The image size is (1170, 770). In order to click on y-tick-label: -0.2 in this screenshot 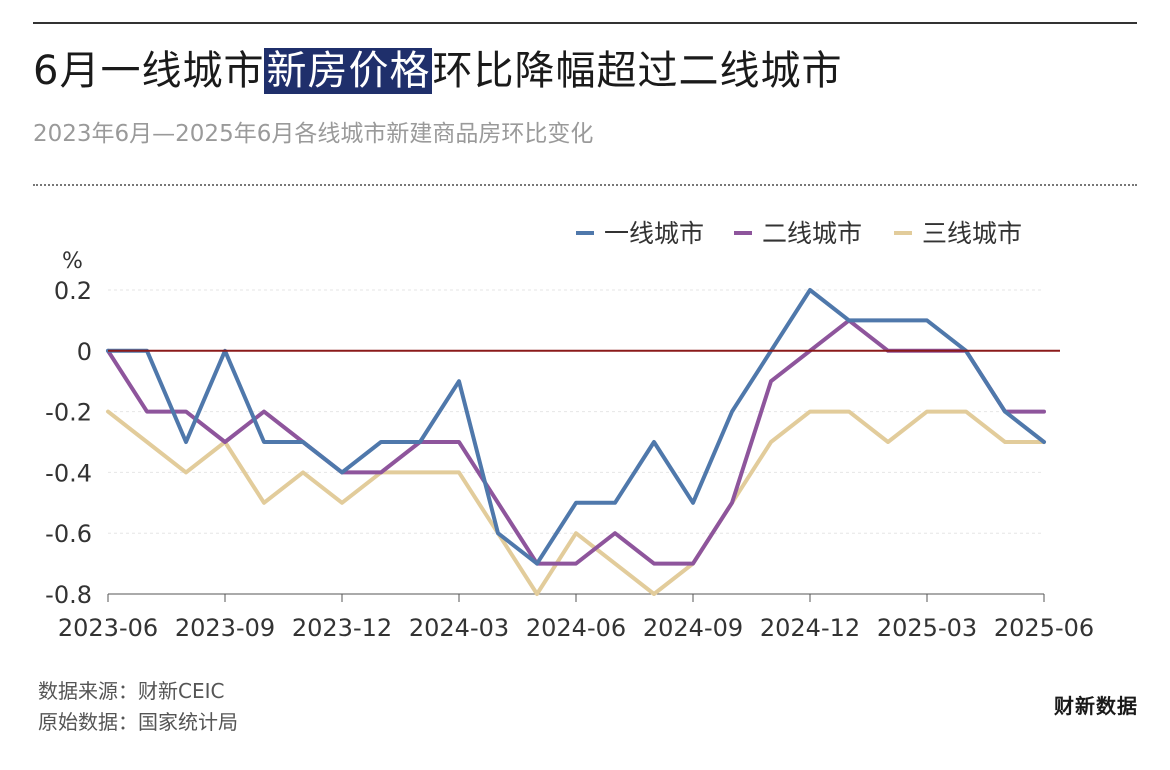, I will do `click(68, 413)`.